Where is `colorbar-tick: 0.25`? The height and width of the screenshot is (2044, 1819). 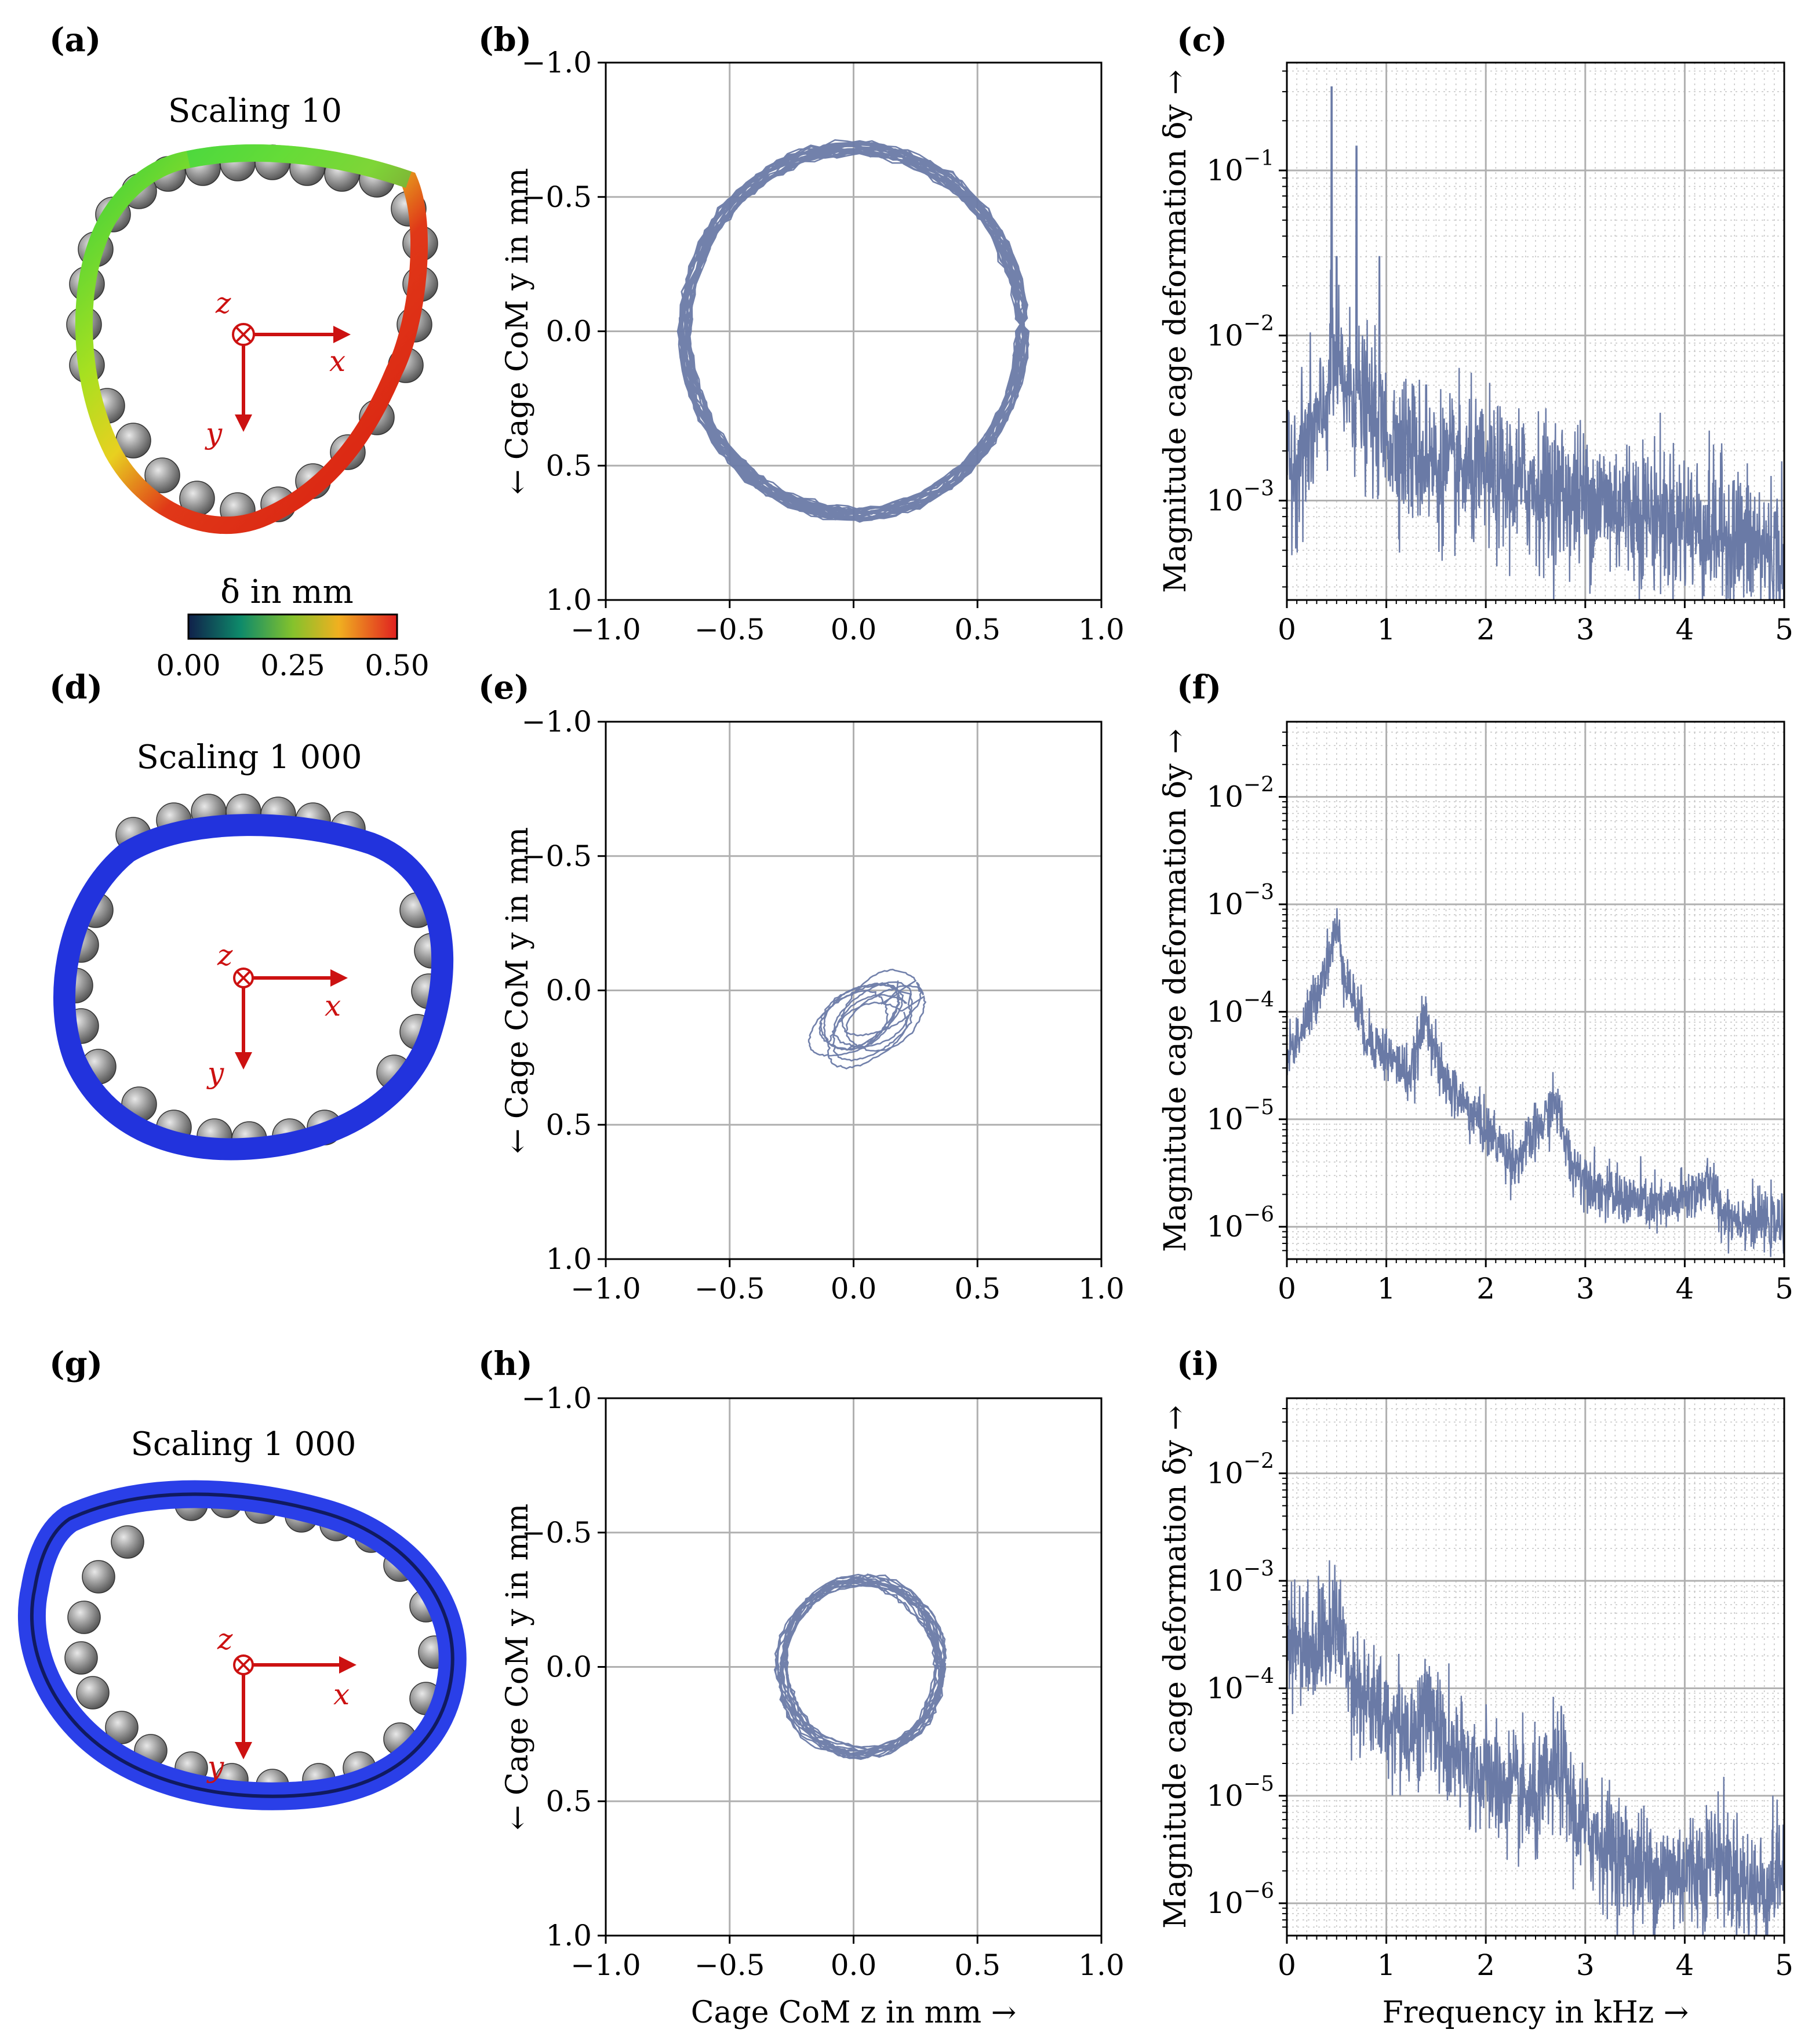
colorbar-tick: 0.25 is located at coordinates (292, 665).